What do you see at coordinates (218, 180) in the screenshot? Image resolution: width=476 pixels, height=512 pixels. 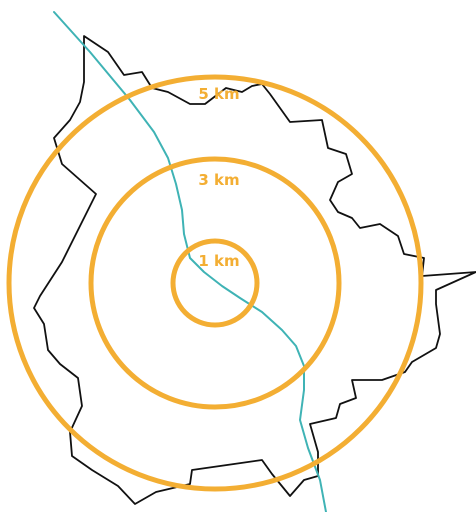 I see `ring-label-3km: 3 km` at bounding box center [218, 180].